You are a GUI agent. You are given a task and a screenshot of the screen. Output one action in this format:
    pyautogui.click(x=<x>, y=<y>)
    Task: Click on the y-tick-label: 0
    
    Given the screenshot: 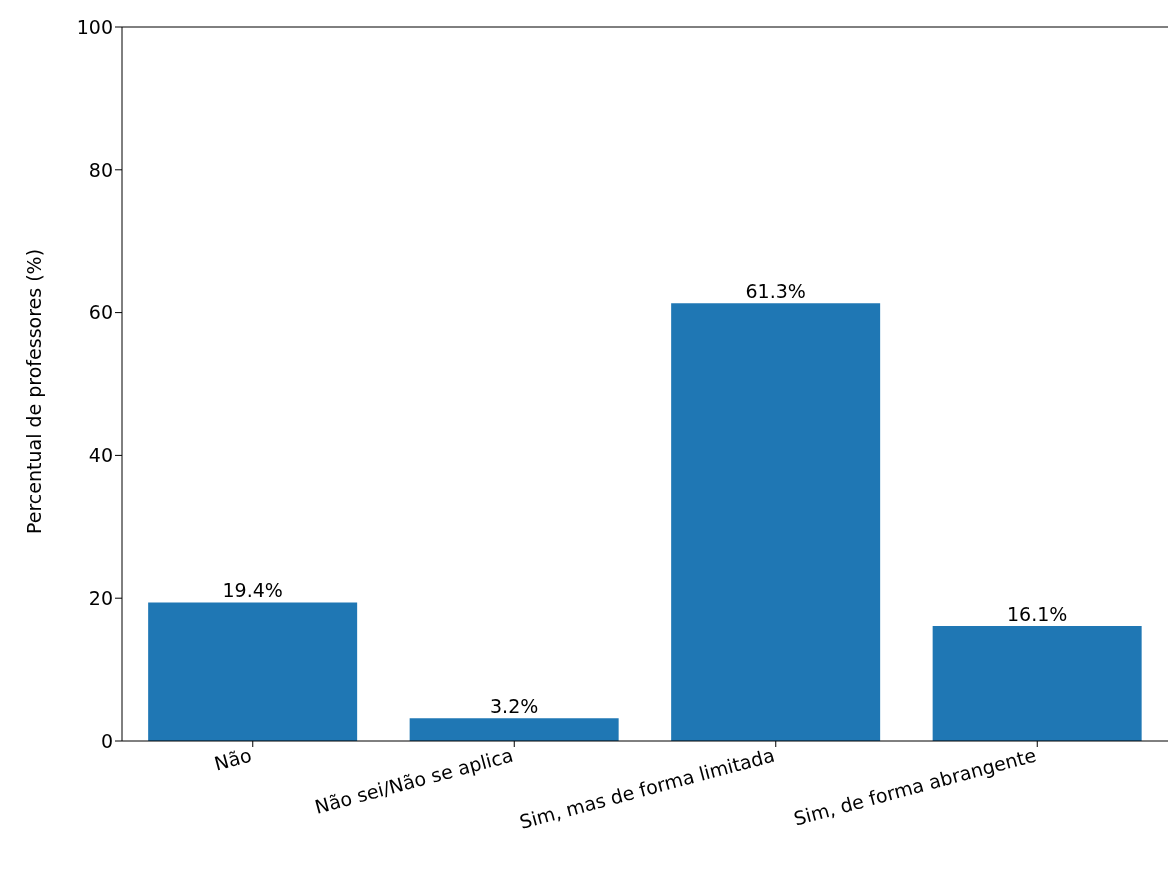 What is the action you would take?
    pyautogui.click(x=106, y=740)
    